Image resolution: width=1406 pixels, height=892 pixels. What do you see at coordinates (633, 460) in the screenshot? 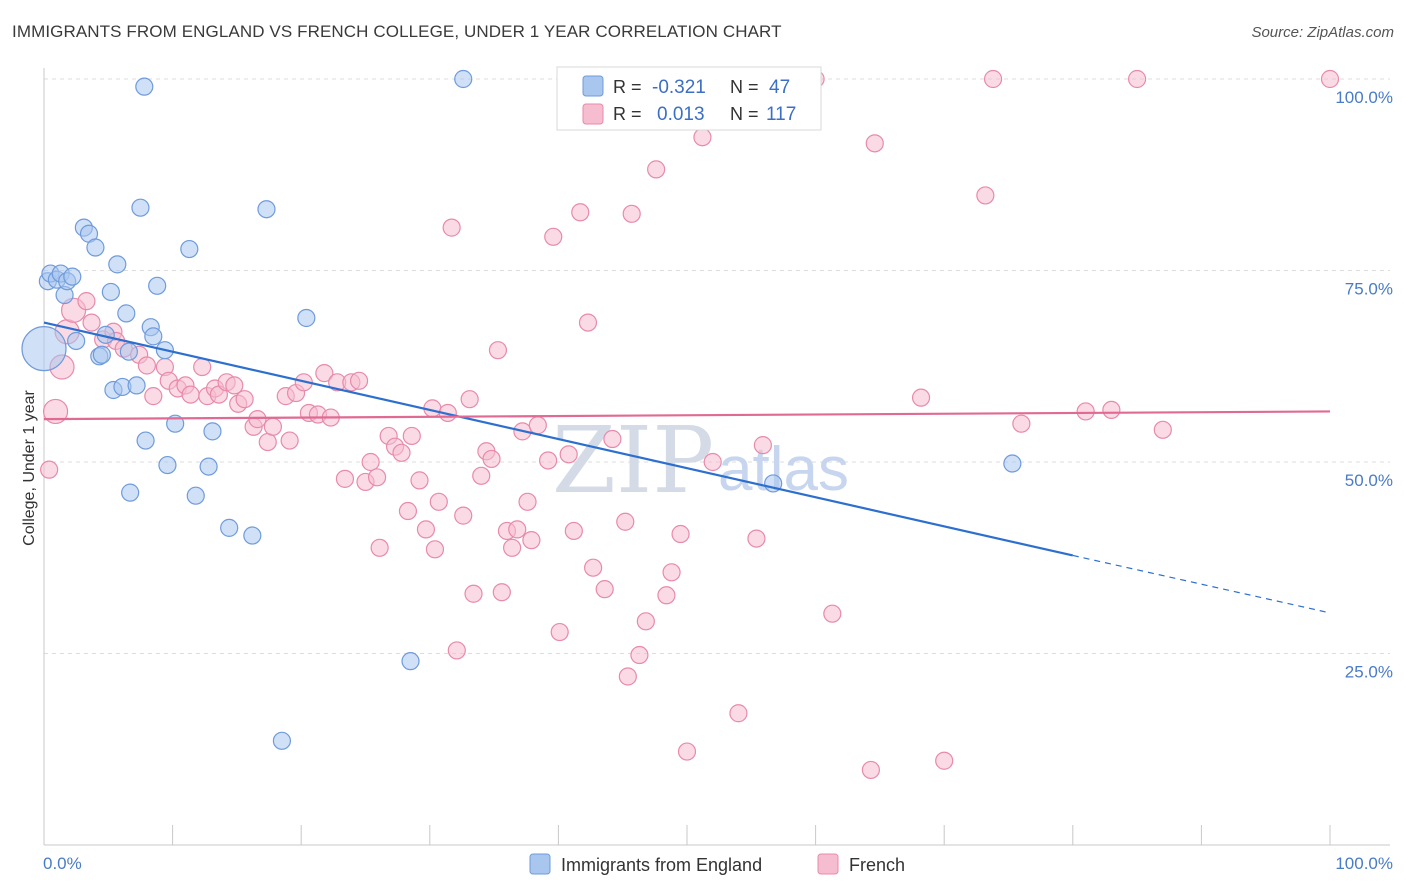
I see `watermark-zip: ZIP` at bounding box center [633, 460].